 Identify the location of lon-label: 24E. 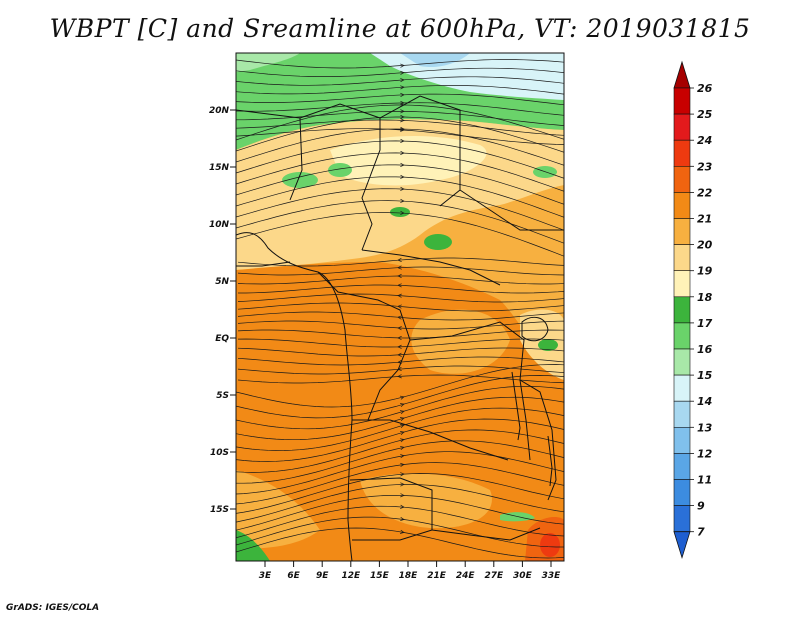
(466, 576).